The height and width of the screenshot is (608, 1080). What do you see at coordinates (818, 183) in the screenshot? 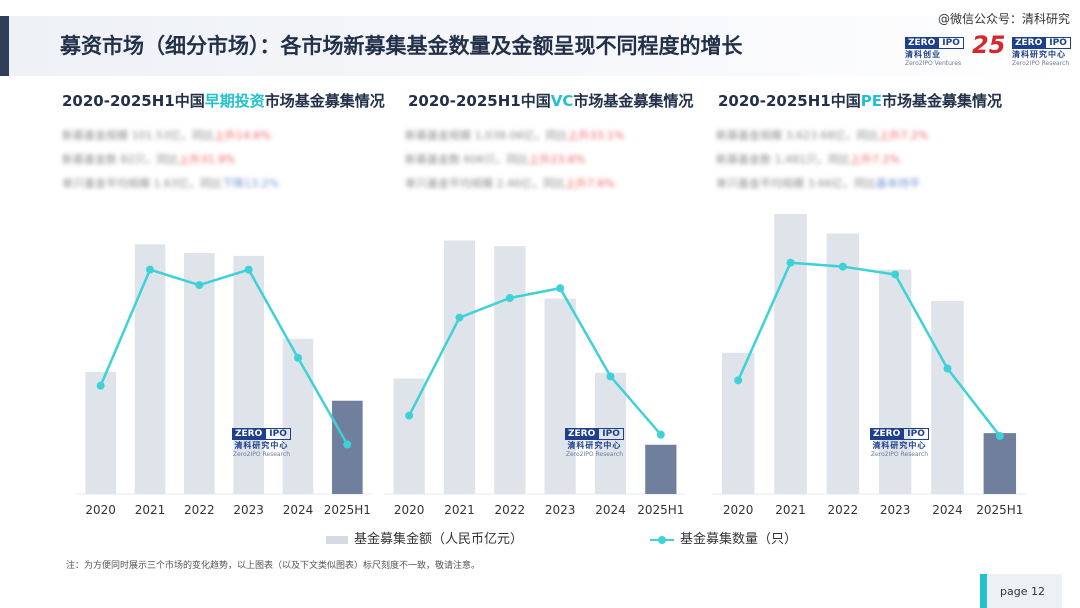
I see `stats-row: 单只基金平均规模 3.66亿，同比基本持平` at bounding box center [818, 183].